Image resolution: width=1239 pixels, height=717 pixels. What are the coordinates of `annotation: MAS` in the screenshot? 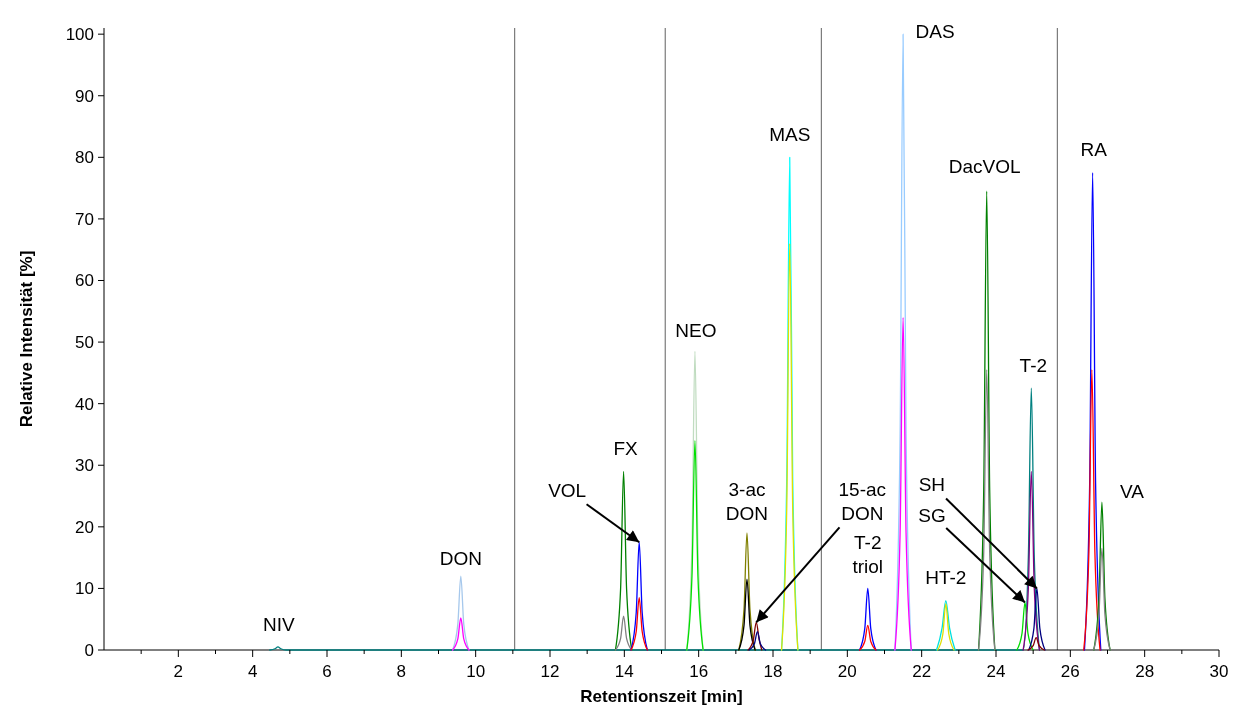 It's located at (790, 135).